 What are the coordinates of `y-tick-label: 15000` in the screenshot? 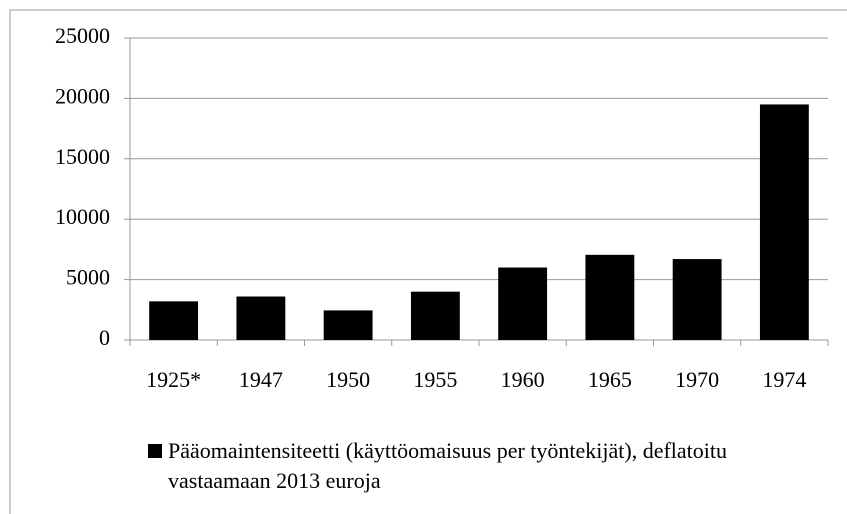 It's located at (82, 156).